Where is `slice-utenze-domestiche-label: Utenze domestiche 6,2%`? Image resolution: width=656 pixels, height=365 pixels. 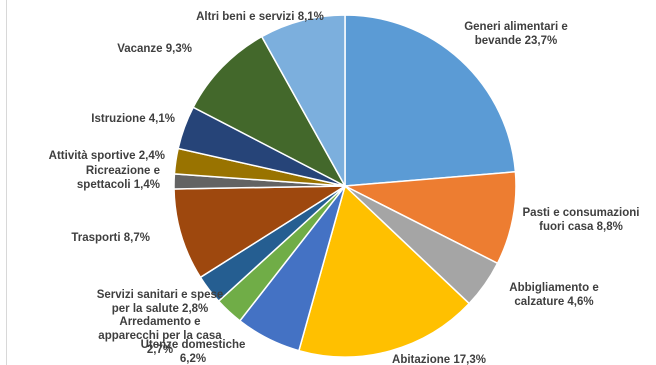
slice-utenze-domestiche-label: Utenze domestiche 6,2% is located at coordinates (193, 352).